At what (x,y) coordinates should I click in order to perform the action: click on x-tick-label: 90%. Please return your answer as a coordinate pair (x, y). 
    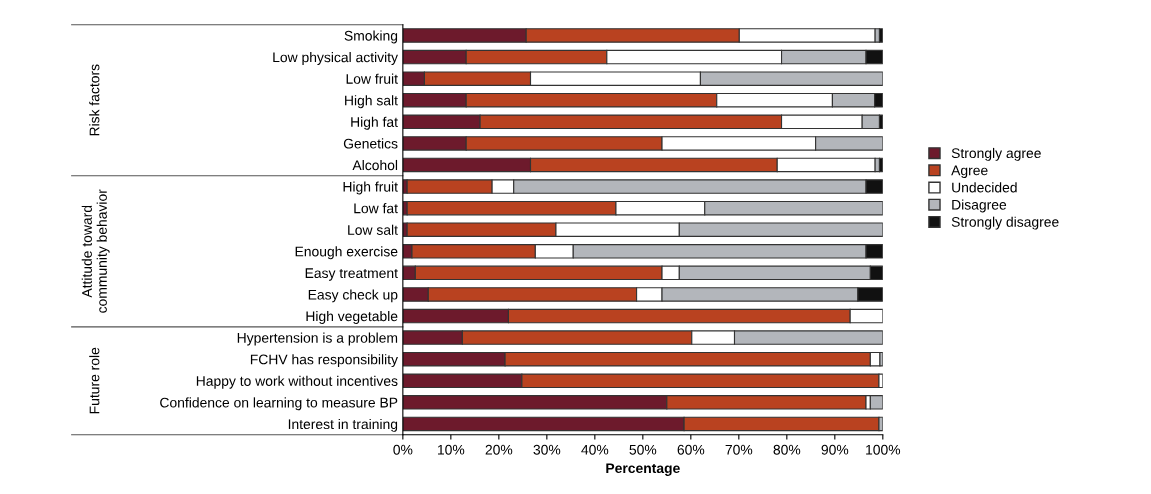
    Looking at the image, I should click on (835, 449).